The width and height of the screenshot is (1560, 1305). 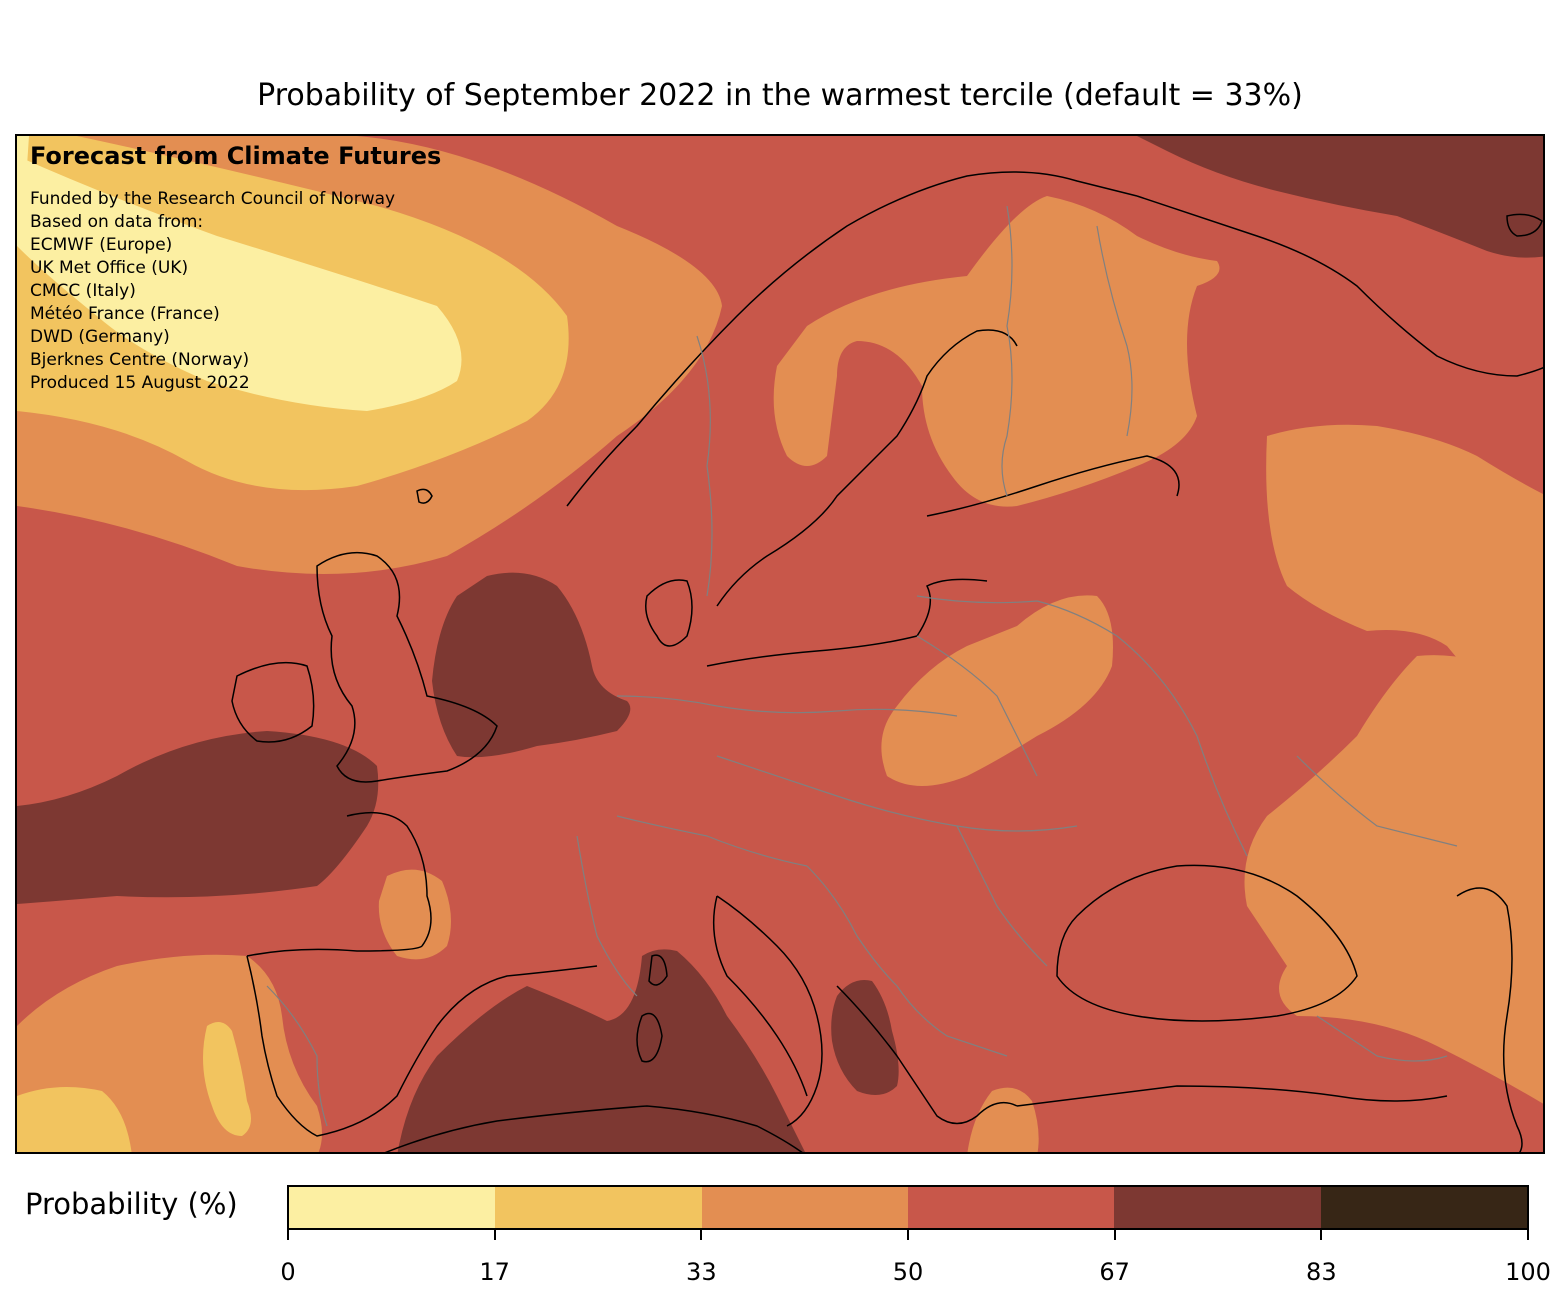 What do you see at coordinates (239, 283) in the screenshot?
I see `zone-0-17-northwest` at bounding box center [239, 283].